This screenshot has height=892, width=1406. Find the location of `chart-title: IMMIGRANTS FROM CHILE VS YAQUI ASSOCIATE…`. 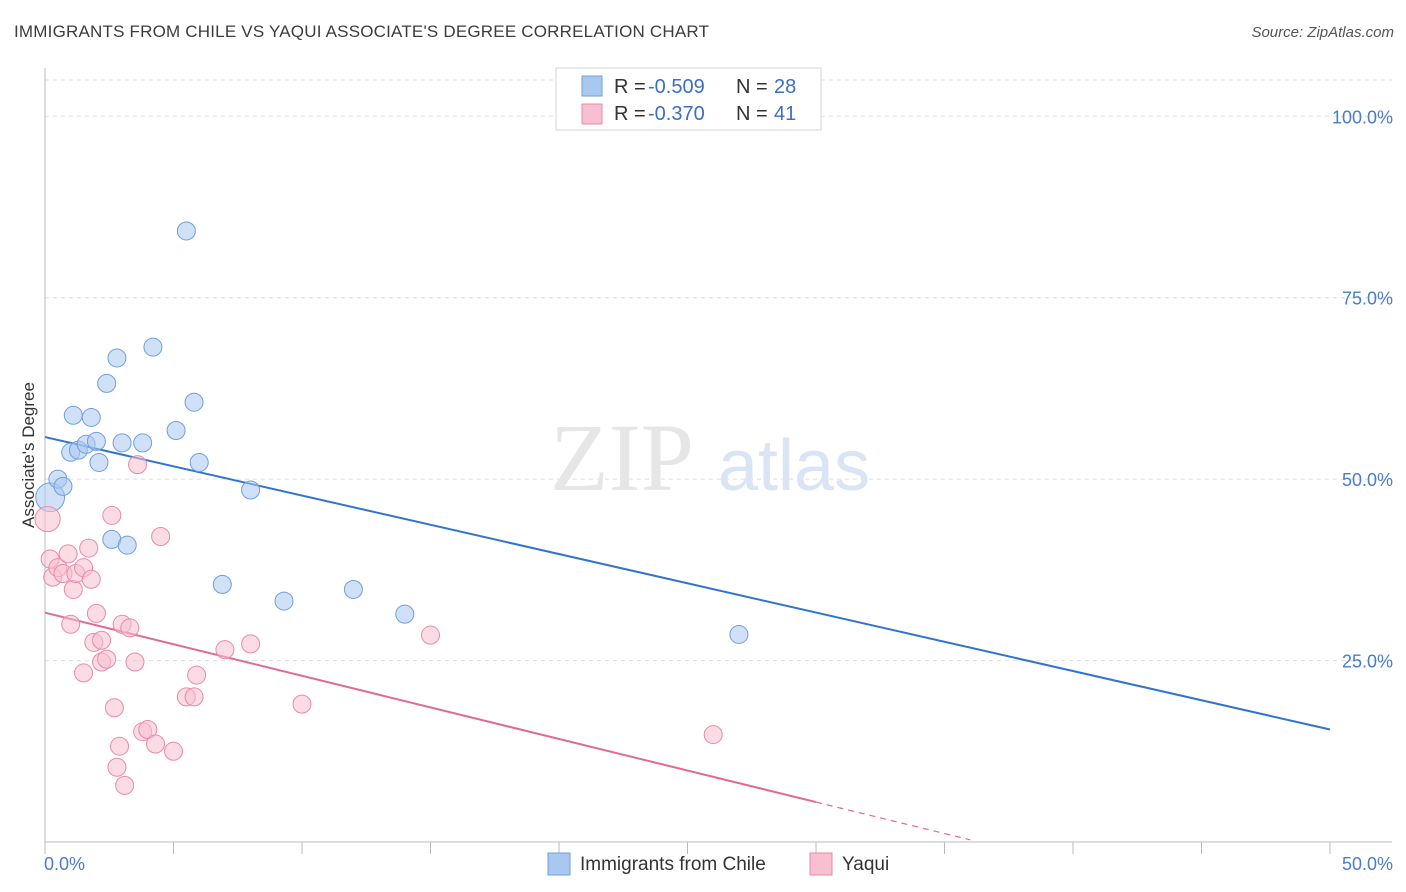

chart-title: IMMIGRANTS FROM CHILE VS YAQUI ASSOCIATE… is located at coordinates (362, 31).